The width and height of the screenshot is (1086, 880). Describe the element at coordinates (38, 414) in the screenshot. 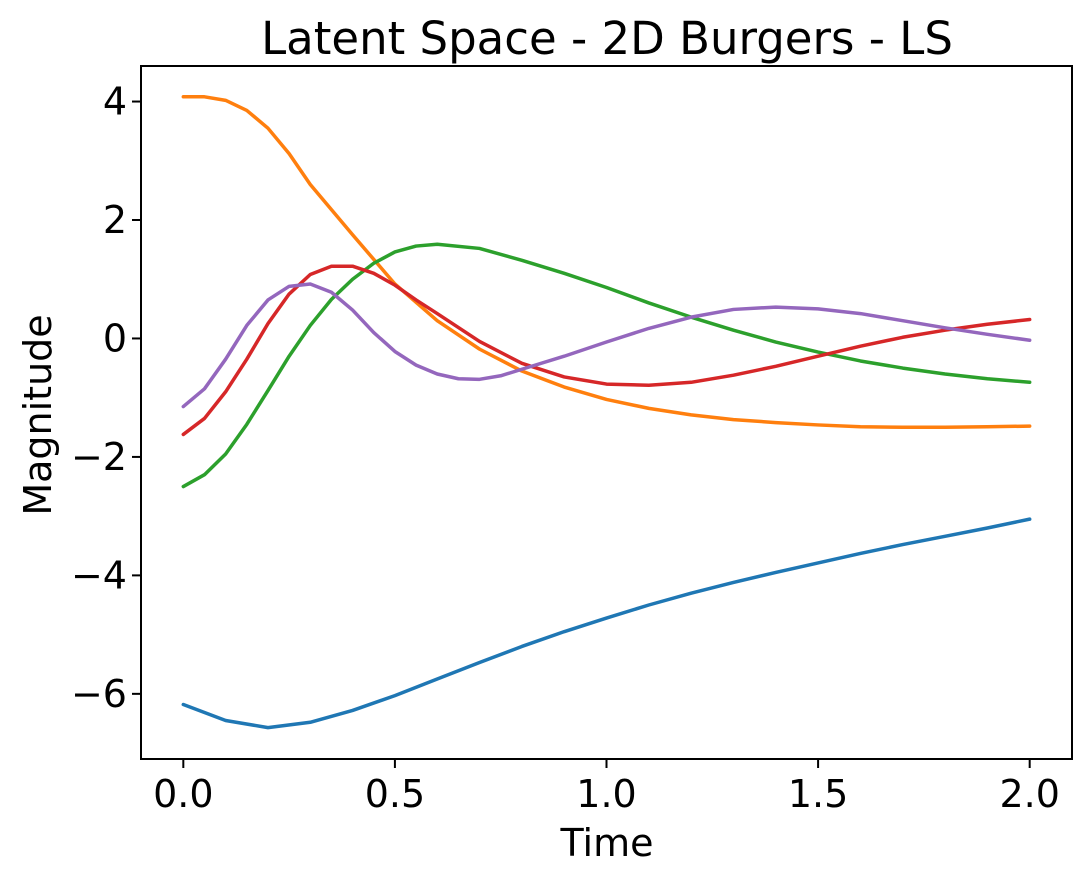

I see `y-axis-label: Magnitude` at that location.